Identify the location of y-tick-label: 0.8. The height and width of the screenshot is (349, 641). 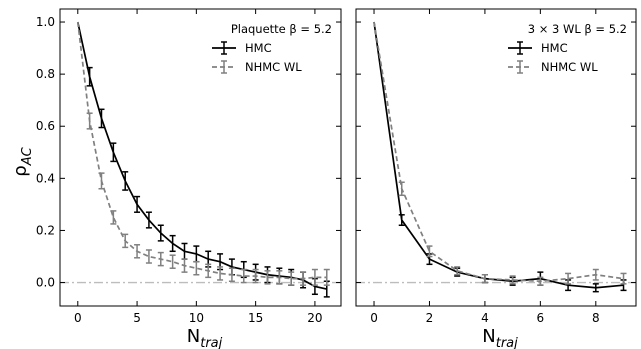
(45, 74).